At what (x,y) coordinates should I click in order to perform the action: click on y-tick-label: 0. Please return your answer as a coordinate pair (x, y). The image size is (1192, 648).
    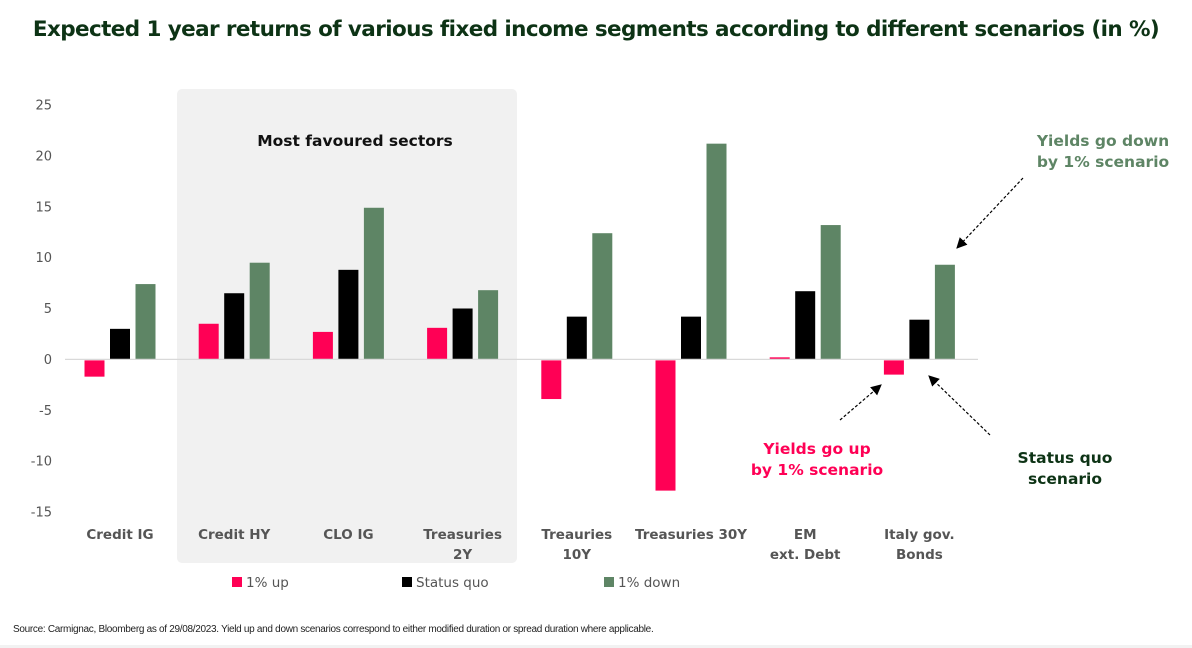
    Looking at the image, I should click on (48, 360).